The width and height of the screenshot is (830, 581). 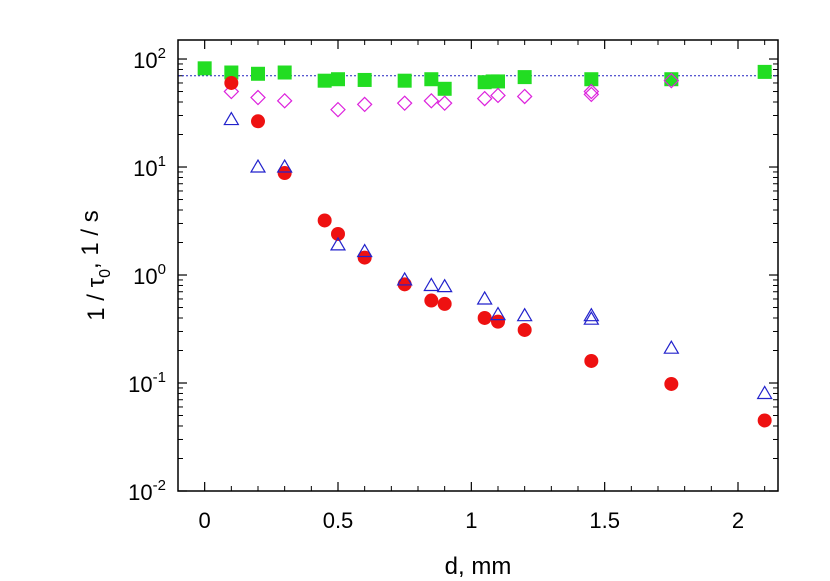 I want to click on x-tick-label: 0.5, so click(x=338, y=520).